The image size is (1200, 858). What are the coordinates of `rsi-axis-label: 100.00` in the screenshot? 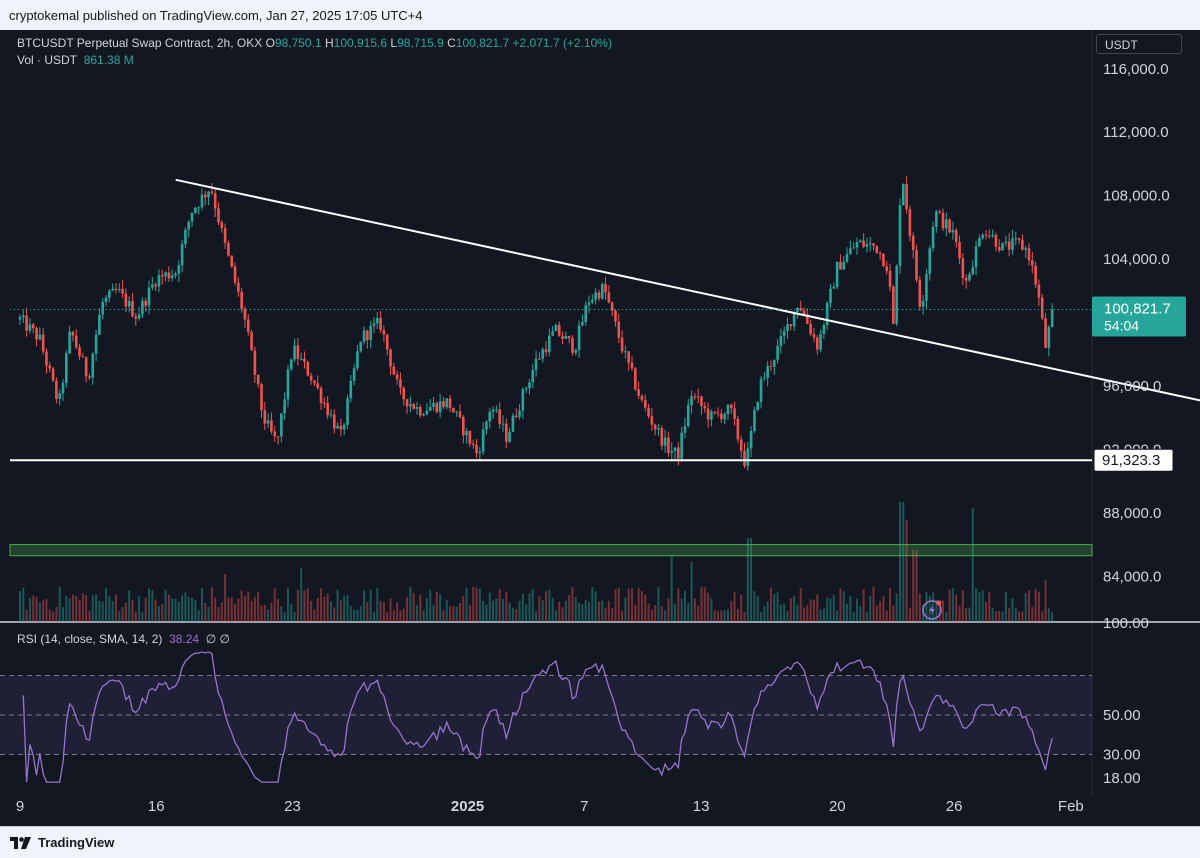 It's located at (1126, 623).